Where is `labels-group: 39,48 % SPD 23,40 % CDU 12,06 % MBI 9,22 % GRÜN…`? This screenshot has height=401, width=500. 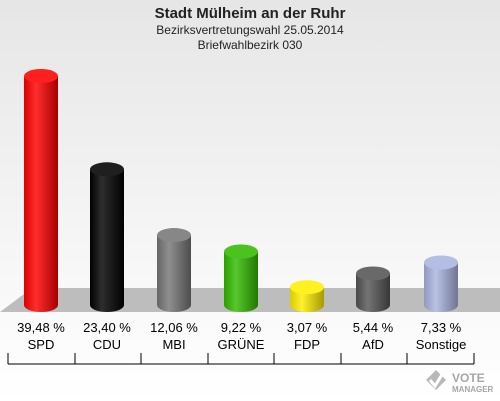 labels-group: 39,48 % SPD 23,40 % CDU 12,06 % MBI 9,22 % GRÜN… is located at coordinates (241, 342).